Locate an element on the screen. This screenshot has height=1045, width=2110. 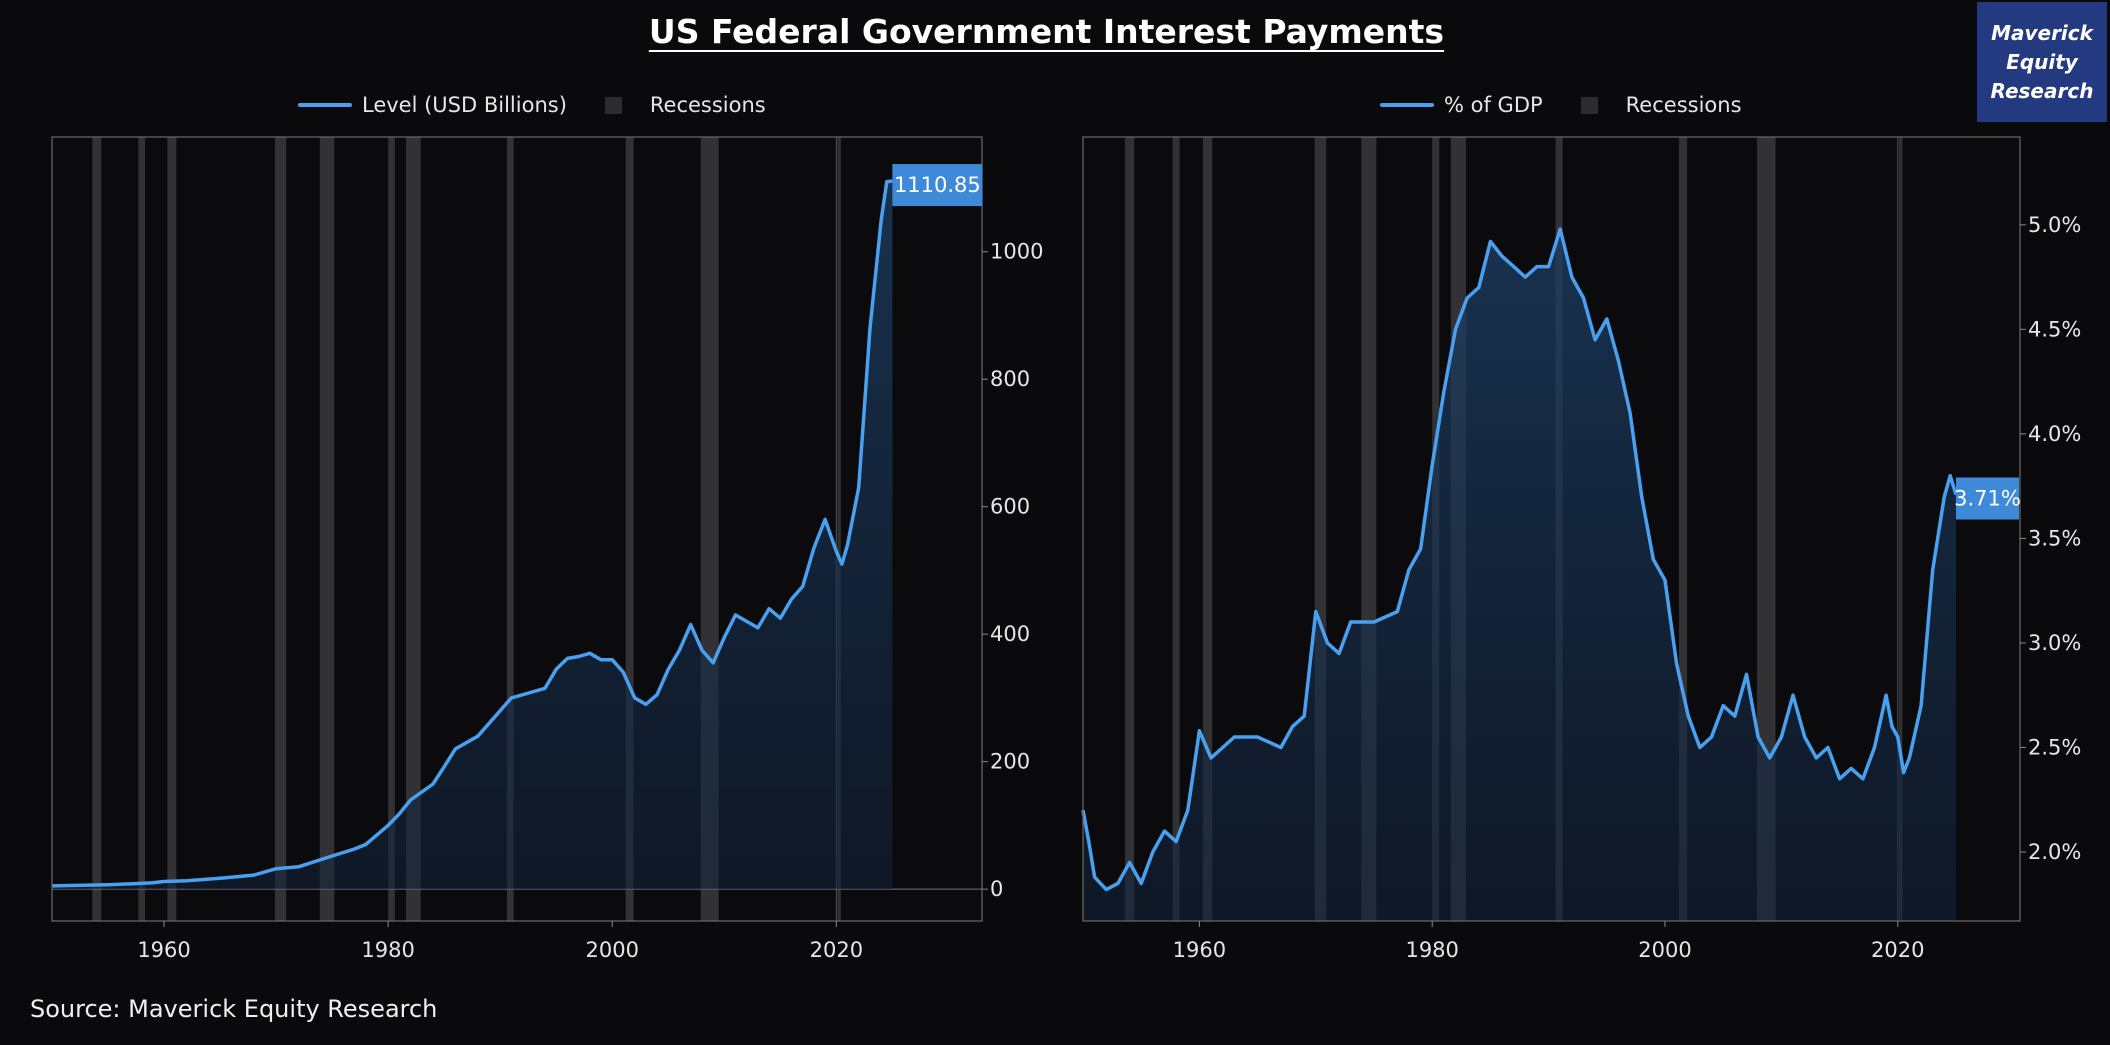
level-last-value-badge is located at coordinates (937, 185).